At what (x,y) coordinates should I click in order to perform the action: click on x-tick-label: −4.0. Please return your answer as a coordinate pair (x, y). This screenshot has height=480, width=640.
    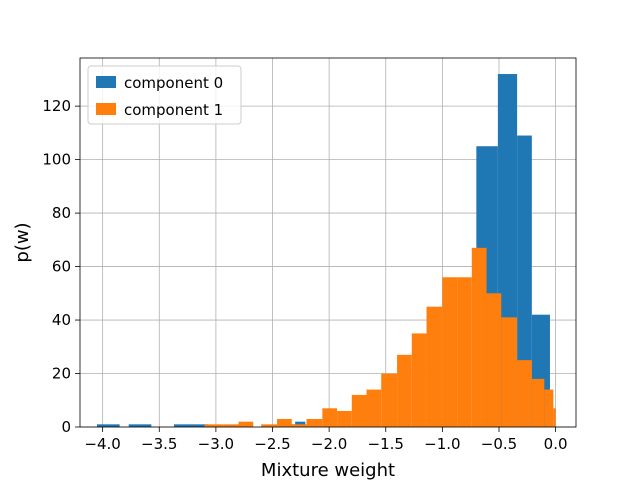
    Looking at the image, I should click on (102, 444).